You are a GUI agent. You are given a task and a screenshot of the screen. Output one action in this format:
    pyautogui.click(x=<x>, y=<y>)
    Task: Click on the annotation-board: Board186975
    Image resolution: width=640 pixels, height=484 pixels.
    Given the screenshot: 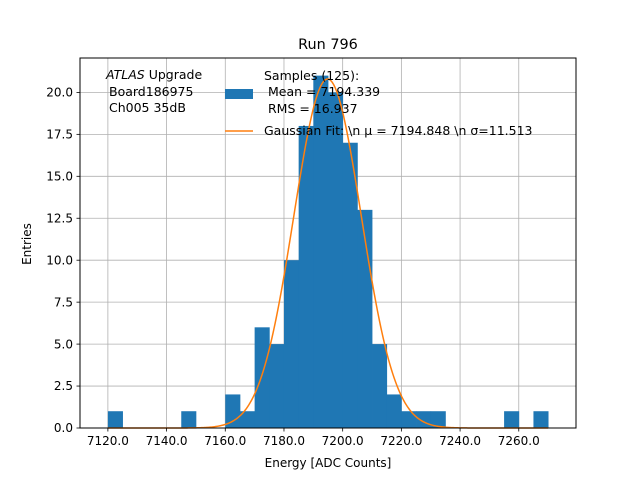 What is the action you would take?
    pyautogui.click(x=151, y=91)
    